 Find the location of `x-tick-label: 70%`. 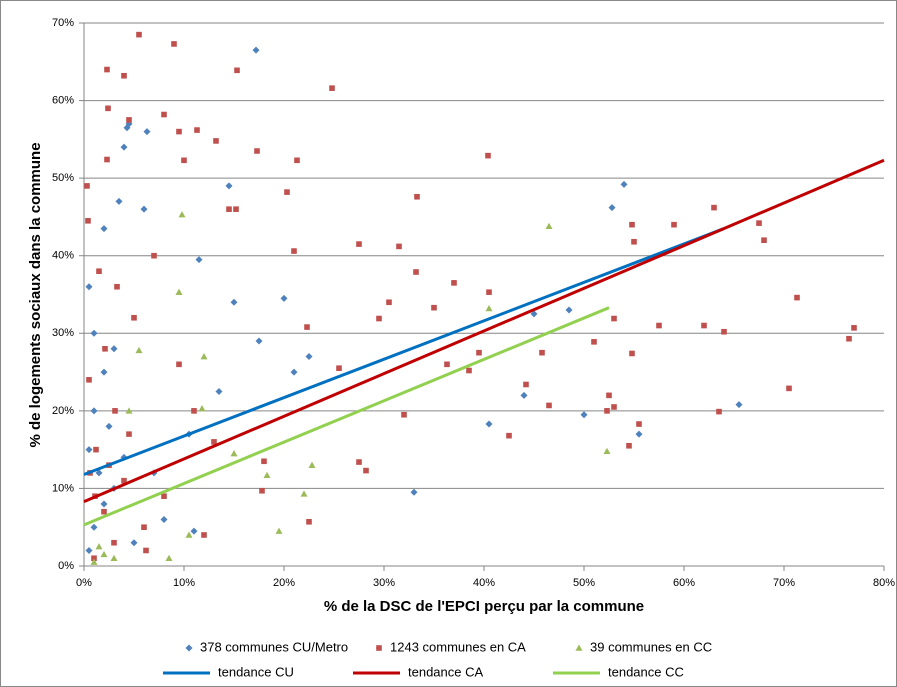

x-tick-label: 70% is located at coordinates (784, 583).